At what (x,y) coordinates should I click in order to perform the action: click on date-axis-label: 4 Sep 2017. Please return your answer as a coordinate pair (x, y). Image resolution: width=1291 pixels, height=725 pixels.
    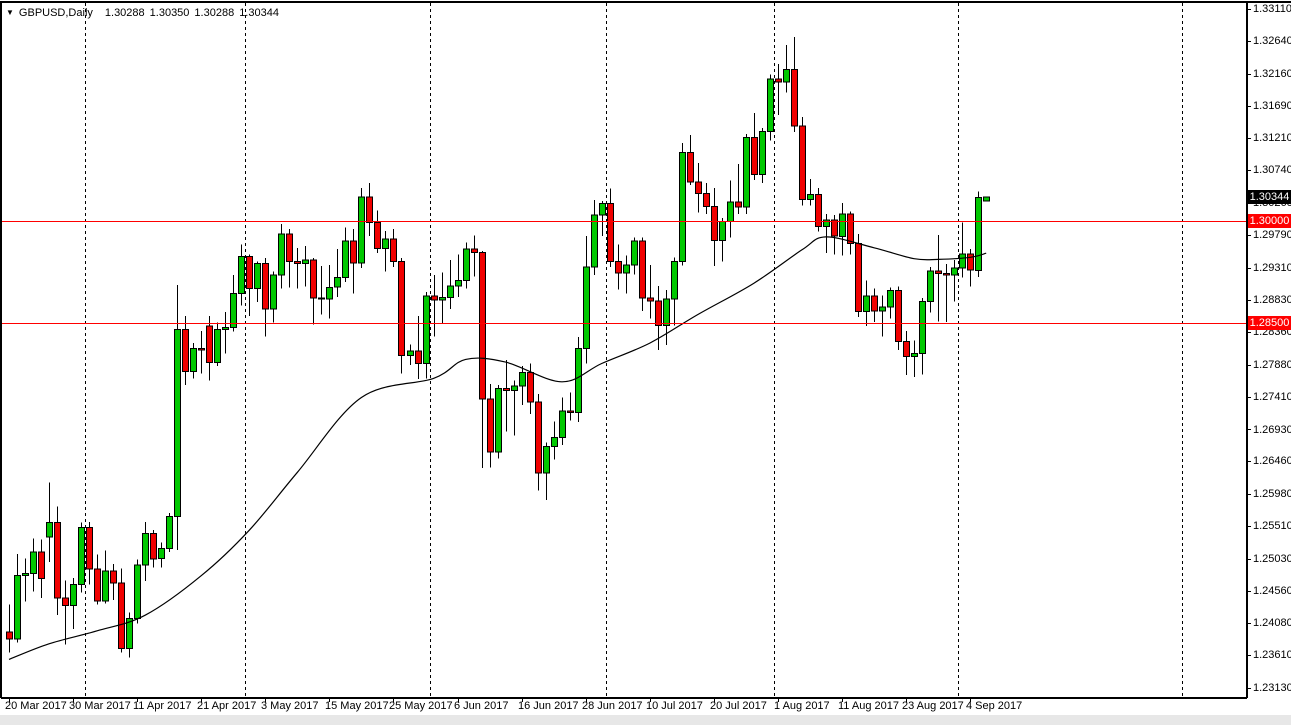
    Looking at the image, I should click on (994, 706).